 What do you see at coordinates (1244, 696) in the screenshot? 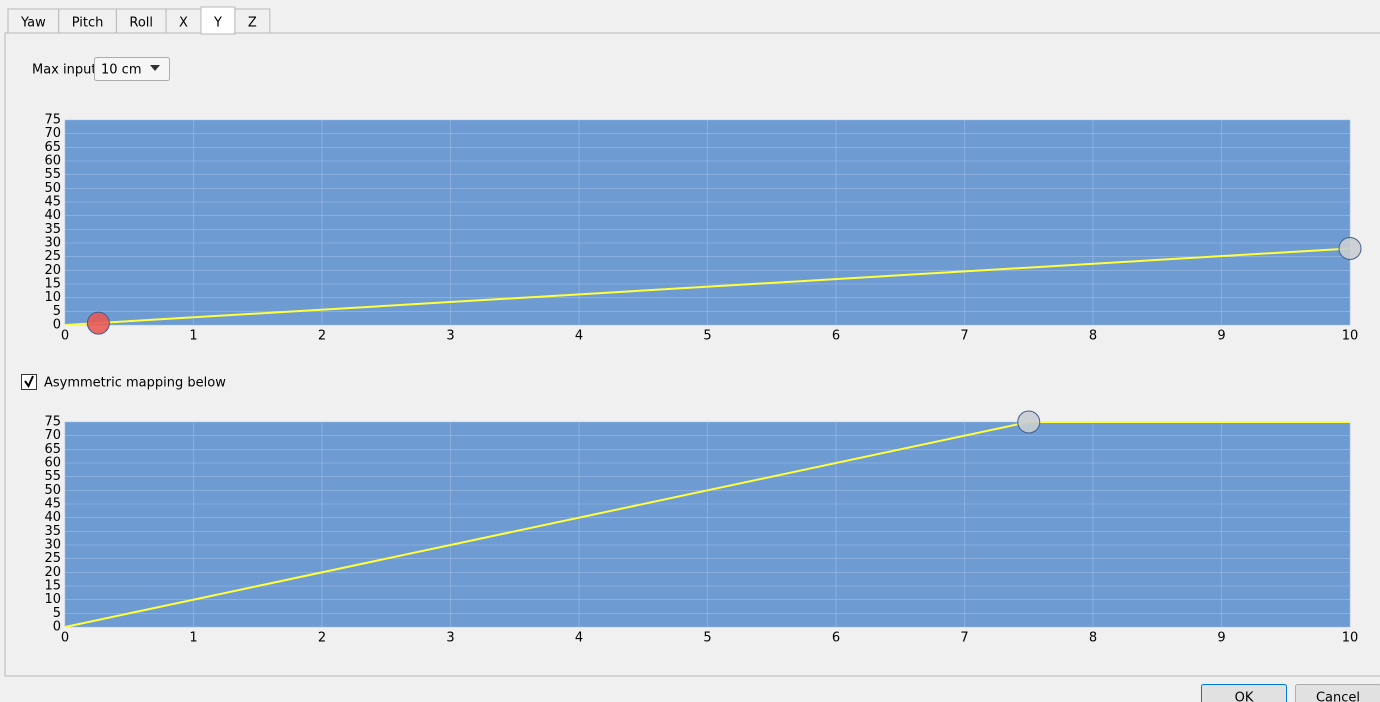
I see `button-label: OK` at bounding box center [1244, 696].